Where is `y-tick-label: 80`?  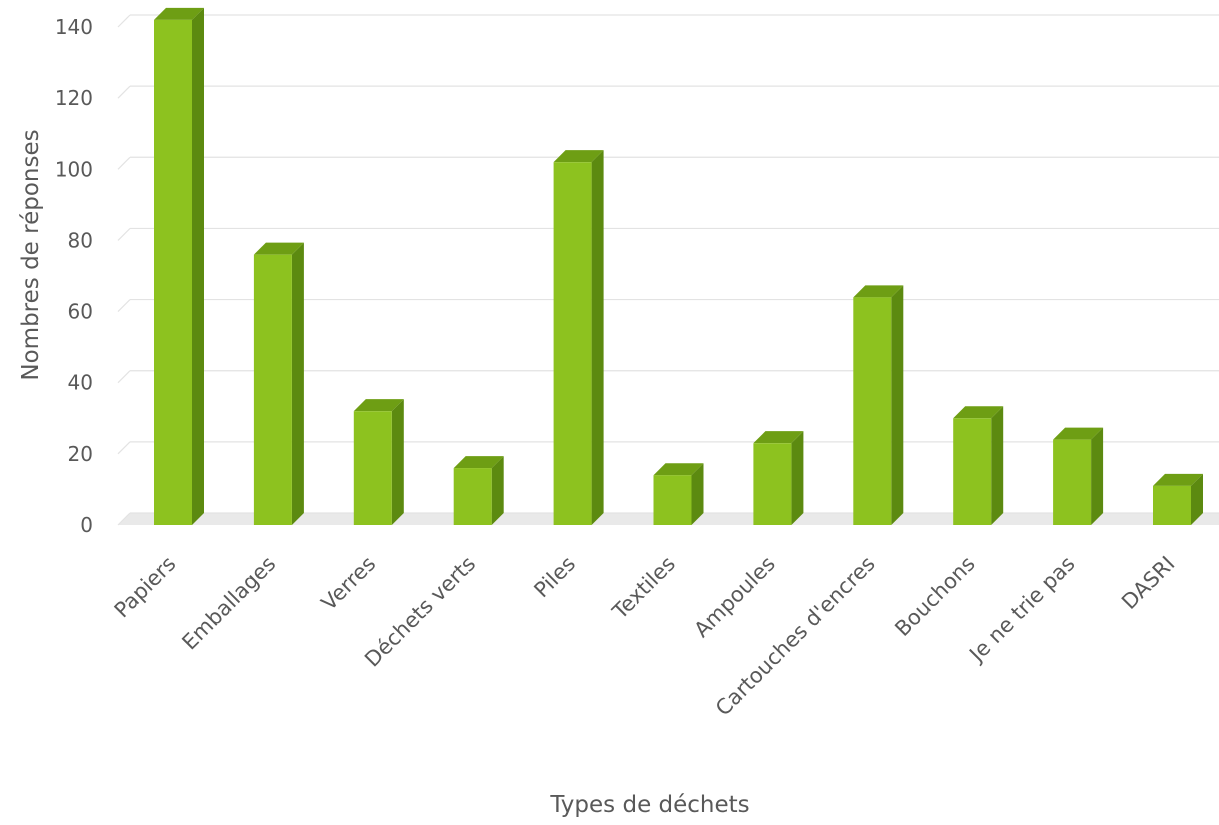
y-tick-label: 80 is located at coordinates (80, 240).